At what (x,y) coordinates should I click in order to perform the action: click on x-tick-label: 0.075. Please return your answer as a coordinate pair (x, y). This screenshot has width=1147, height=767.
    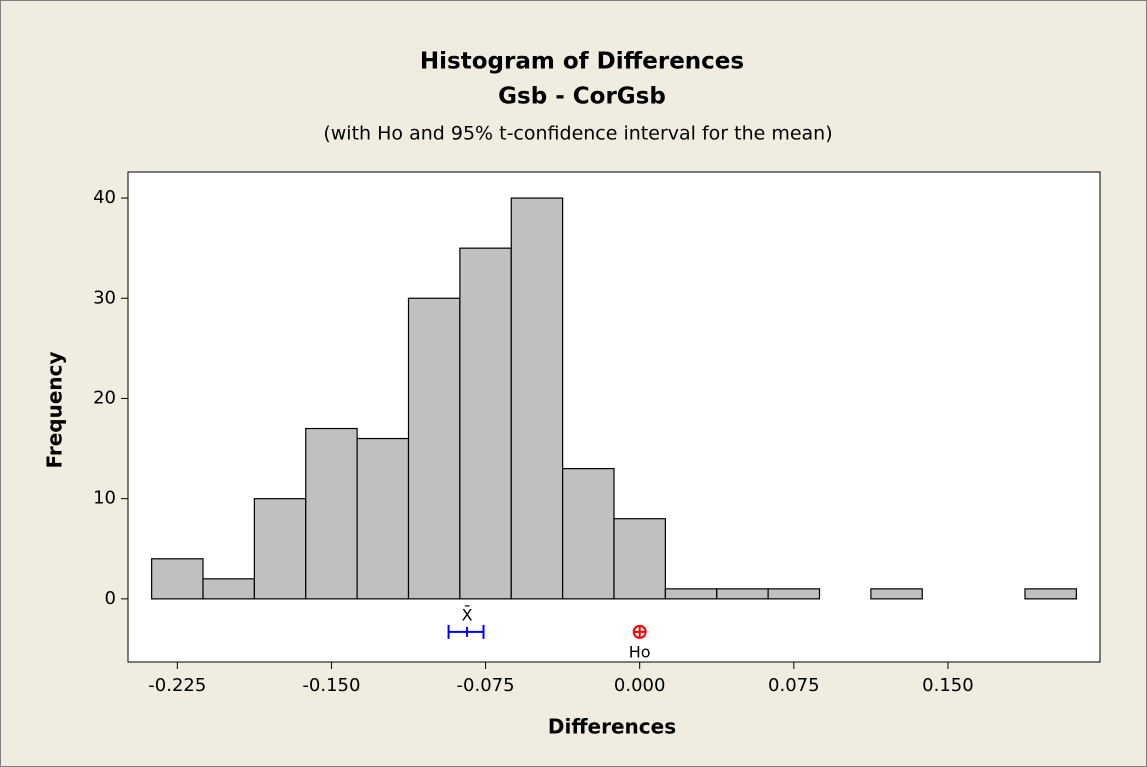
    Looking at the image, I should click on (794, 685).